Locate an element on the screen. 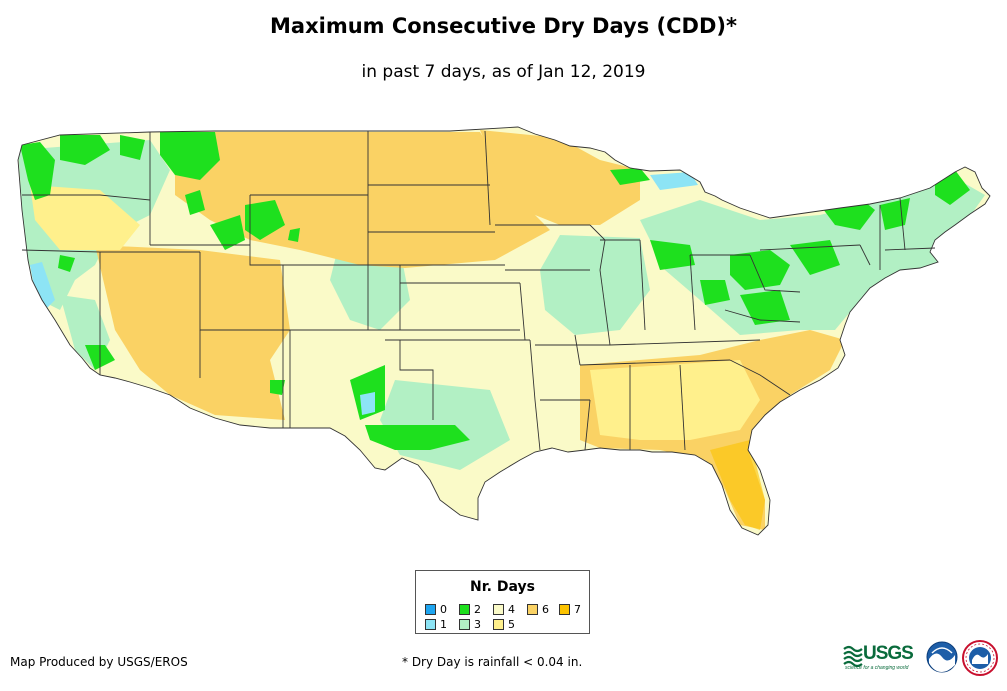  legend-item-3: 3 is located at coordinates (470, 625).